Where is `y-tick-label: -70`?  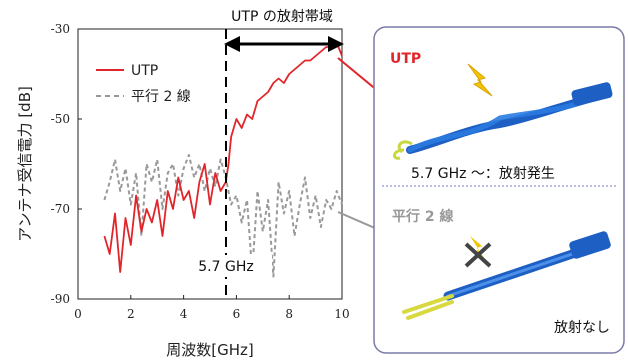
y-tick-label: -70 is located at coordinates (60, 209).